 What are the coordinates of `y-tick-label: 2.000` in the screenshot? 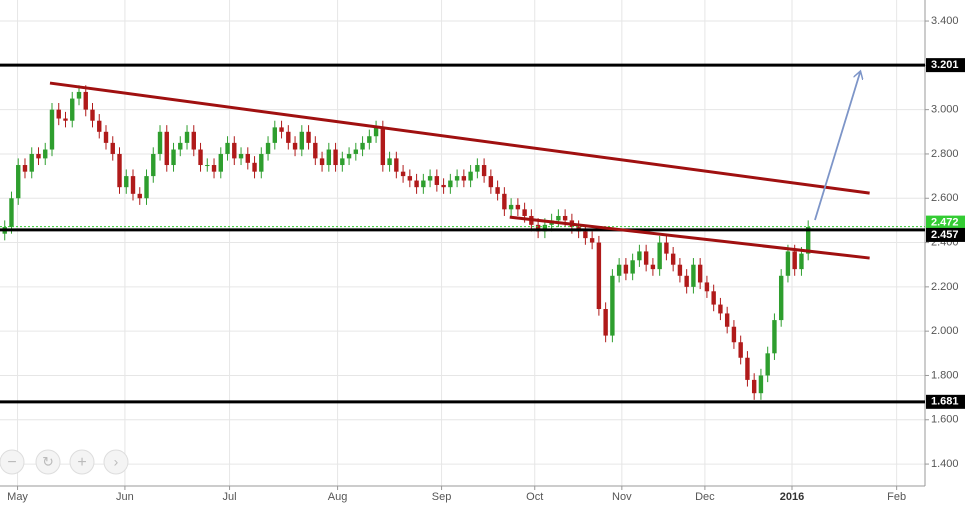 It's located at (945, 331).